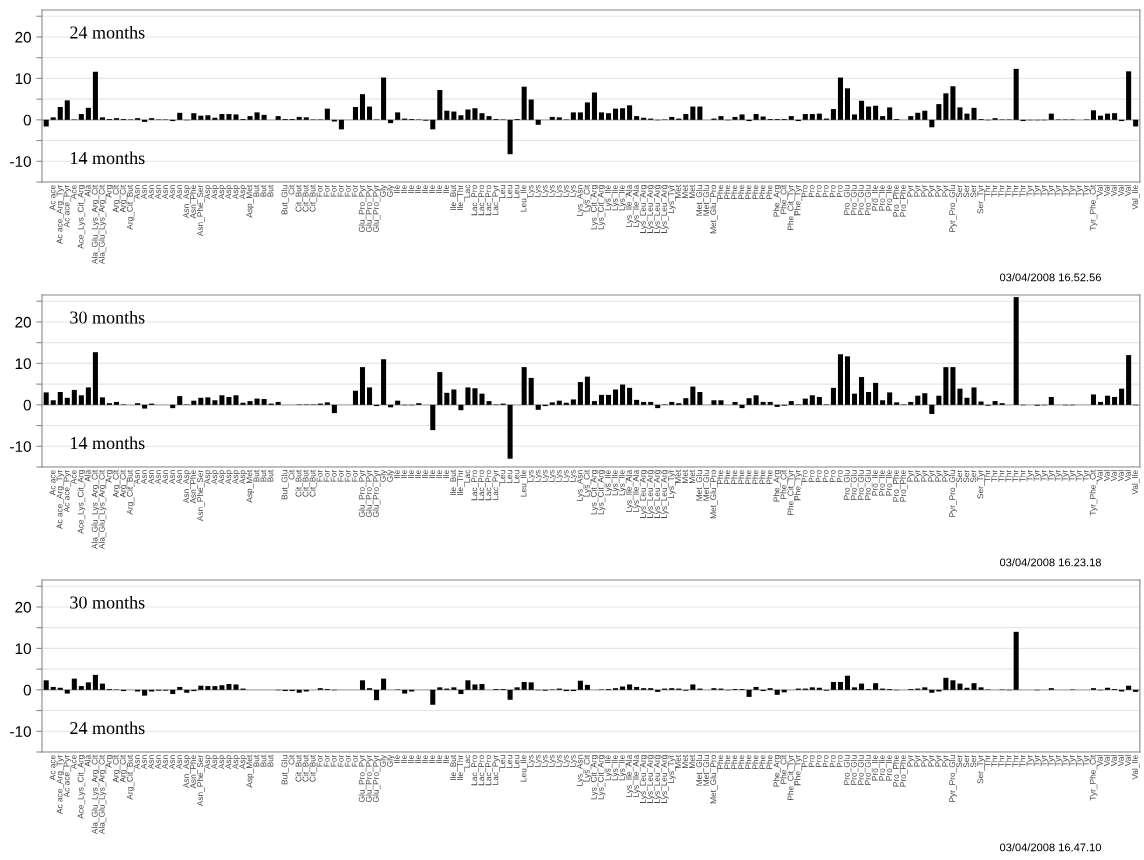  I want to click on x-tick-label: Pyr_Pro_Glu, so click(953, 493).